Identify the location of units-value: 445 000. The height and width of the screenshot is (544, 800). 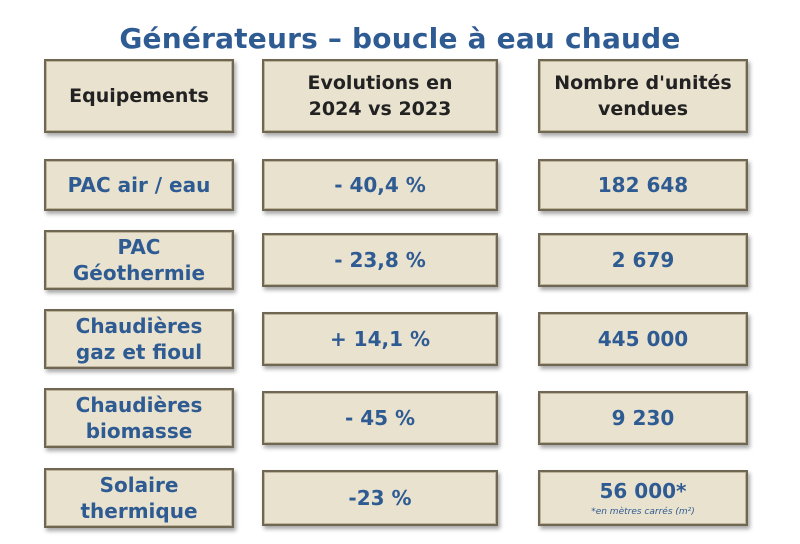
(643, 339).